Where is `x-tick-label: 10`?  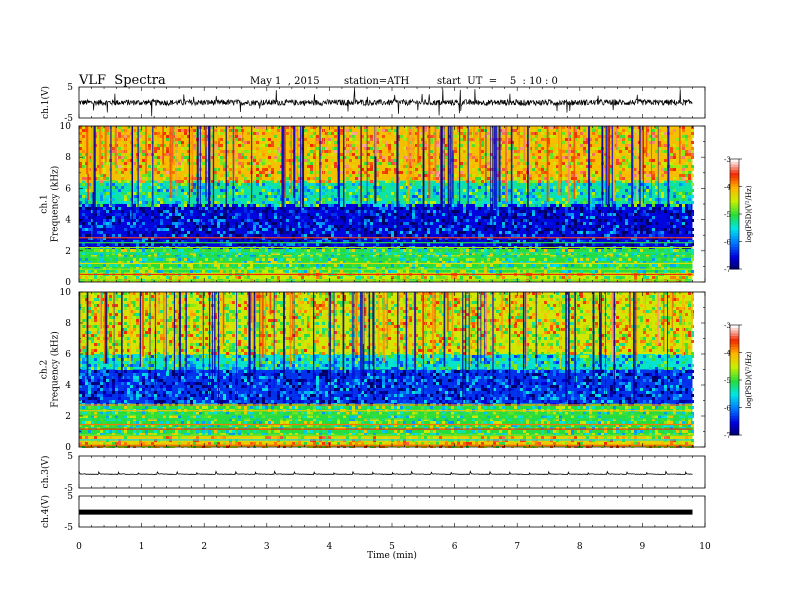 x-tick-label: 10 is located at coordinates (705, 547).